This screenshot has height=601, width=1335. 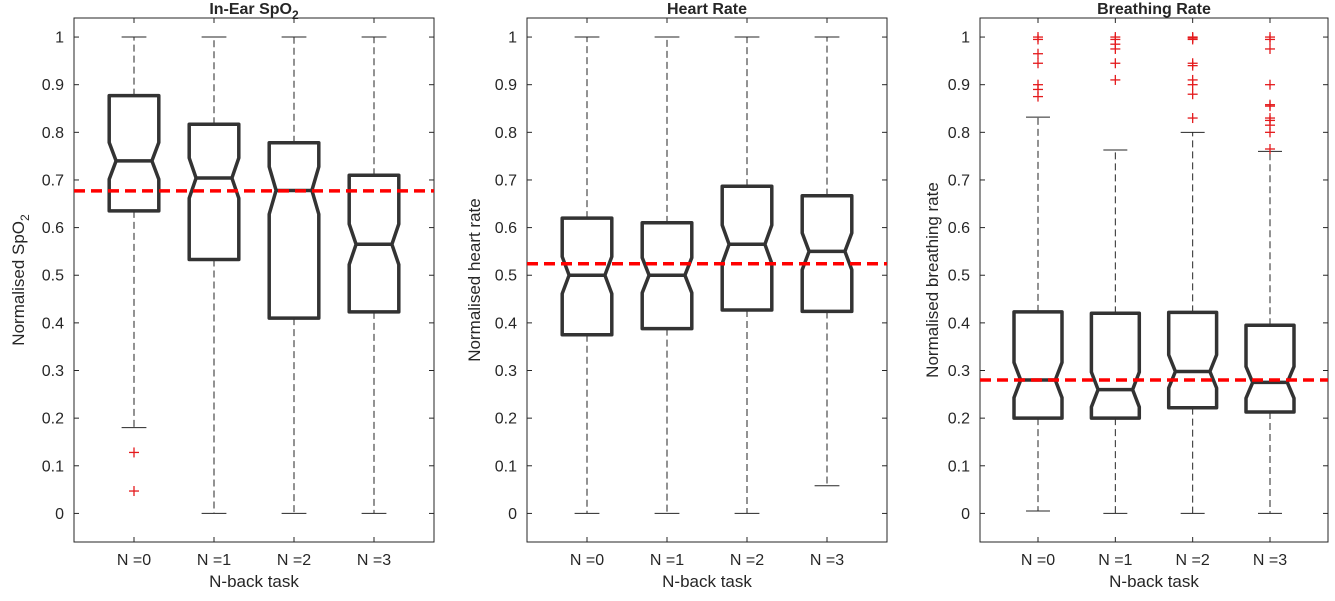 What do you see at coordinates (474, 279) in the screenshot?
I see `y-axis-label: Normalised heart rate` at bounding box center [474, 279].